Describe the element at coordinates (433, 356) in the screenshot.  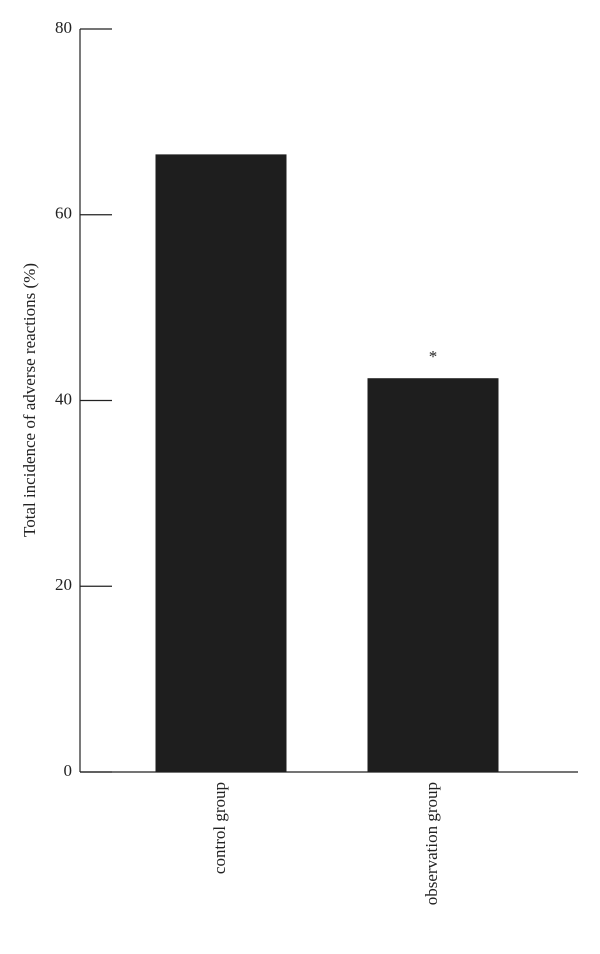
I see `annotation: *` at that location.